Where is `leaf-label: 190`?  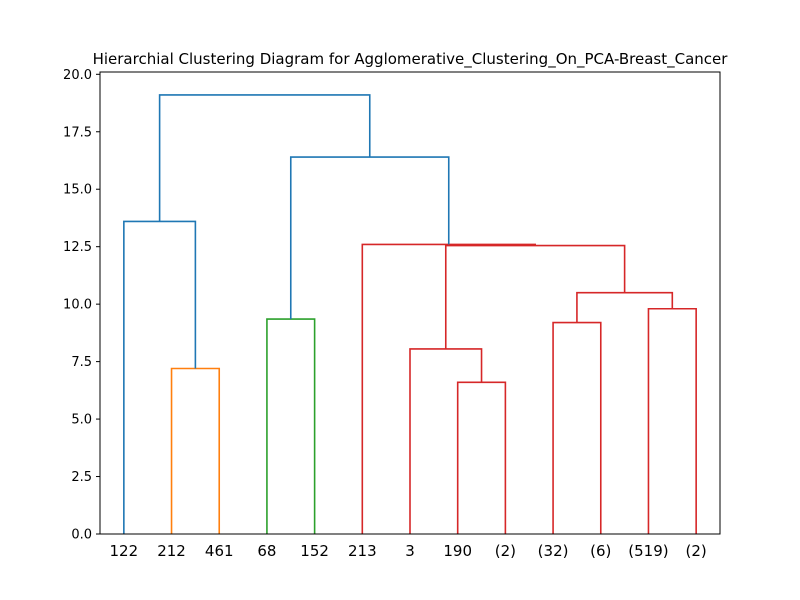
leaf-label: 190 is located at coordinates (457, 551).